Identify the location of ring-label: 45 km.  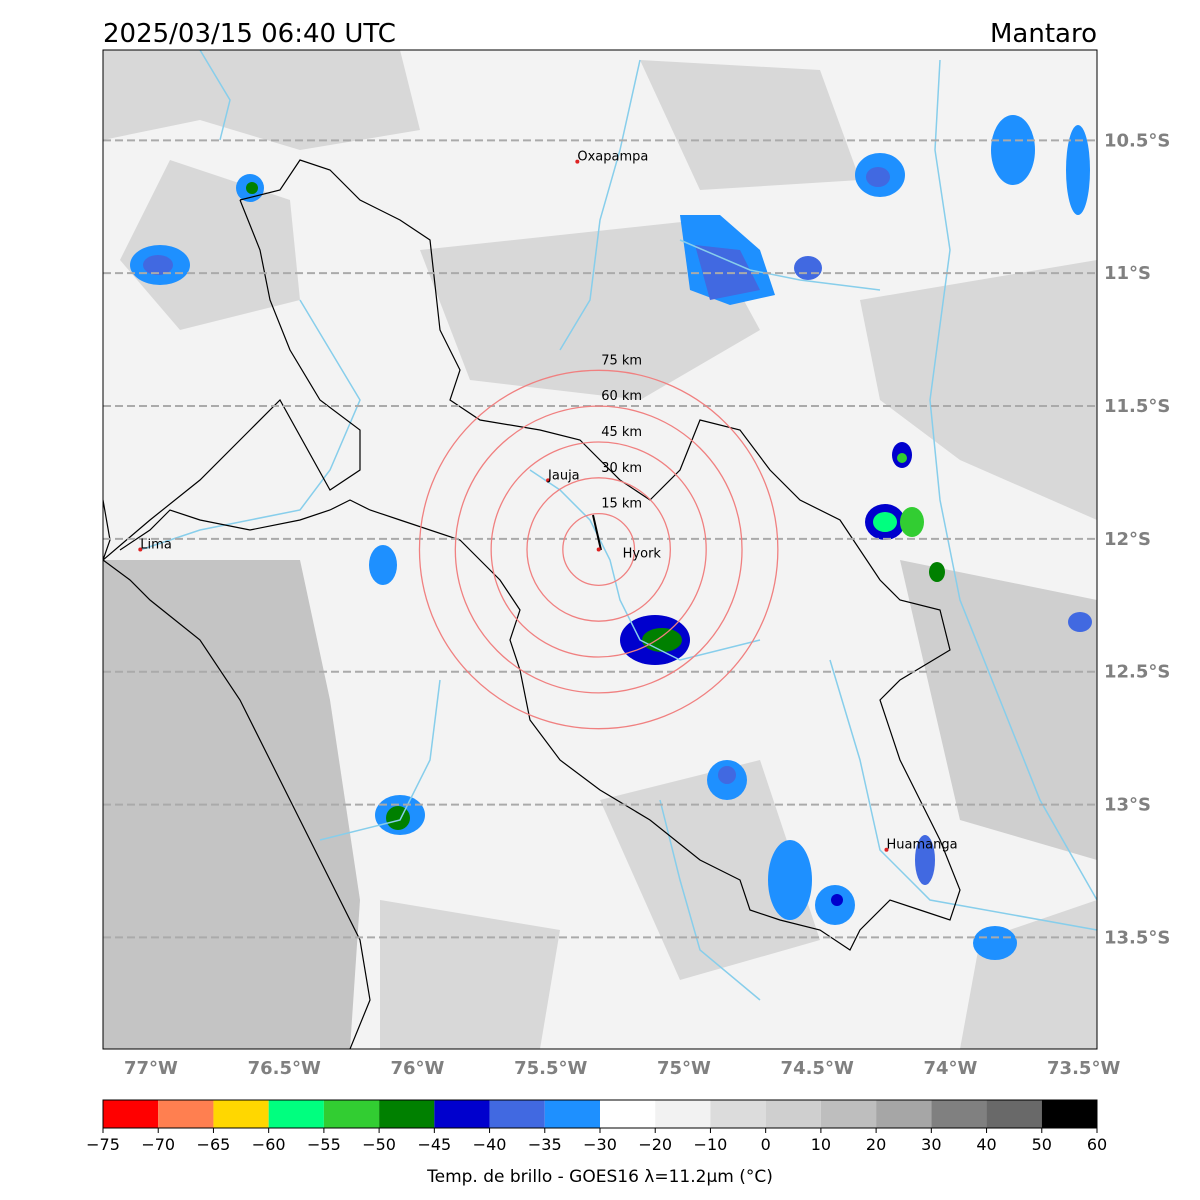
(621, 432).